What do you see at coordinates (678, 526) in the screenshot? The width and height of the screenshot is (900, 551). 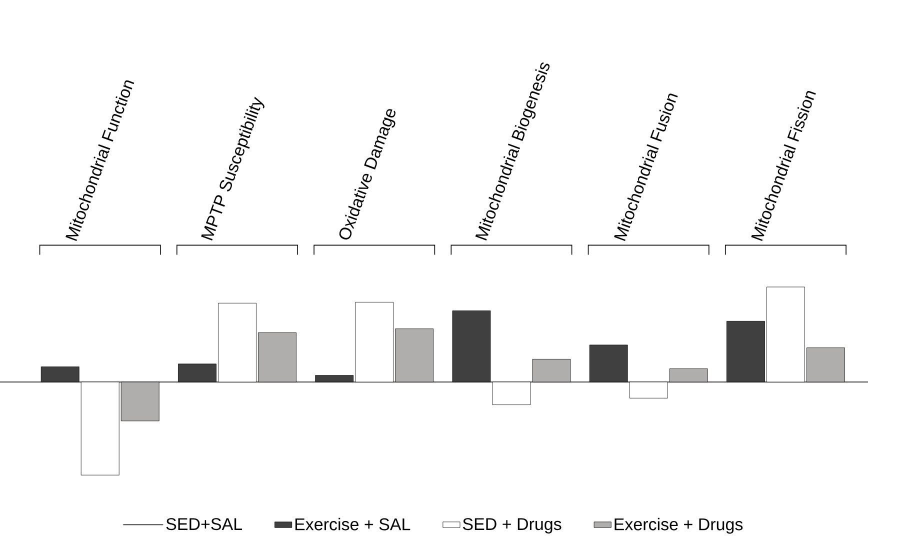 I see `legend-label: Exercise + Drugs` at bounding box center [678, 526].